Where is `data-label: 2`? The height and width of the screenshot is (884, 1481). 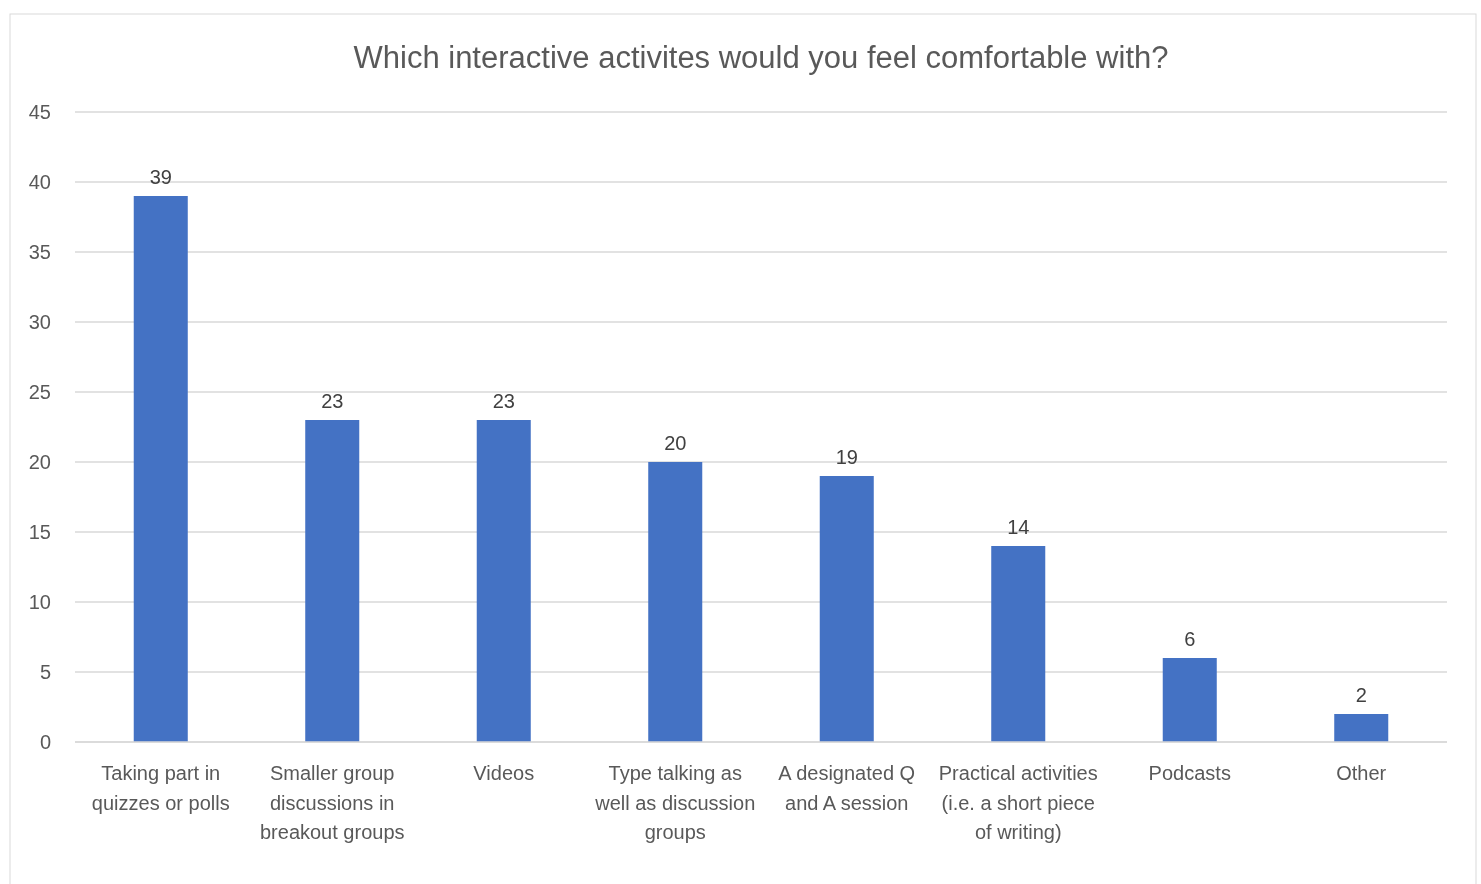
data-label: 2 is located at coordinates (1361, 695).